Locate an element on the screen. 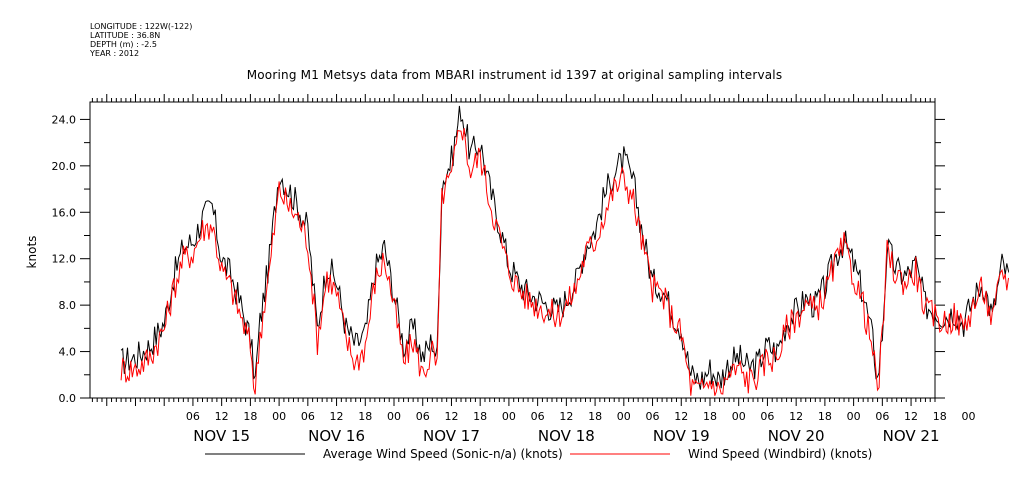  y-axis-title: knots is located at coordinates (32, 252).